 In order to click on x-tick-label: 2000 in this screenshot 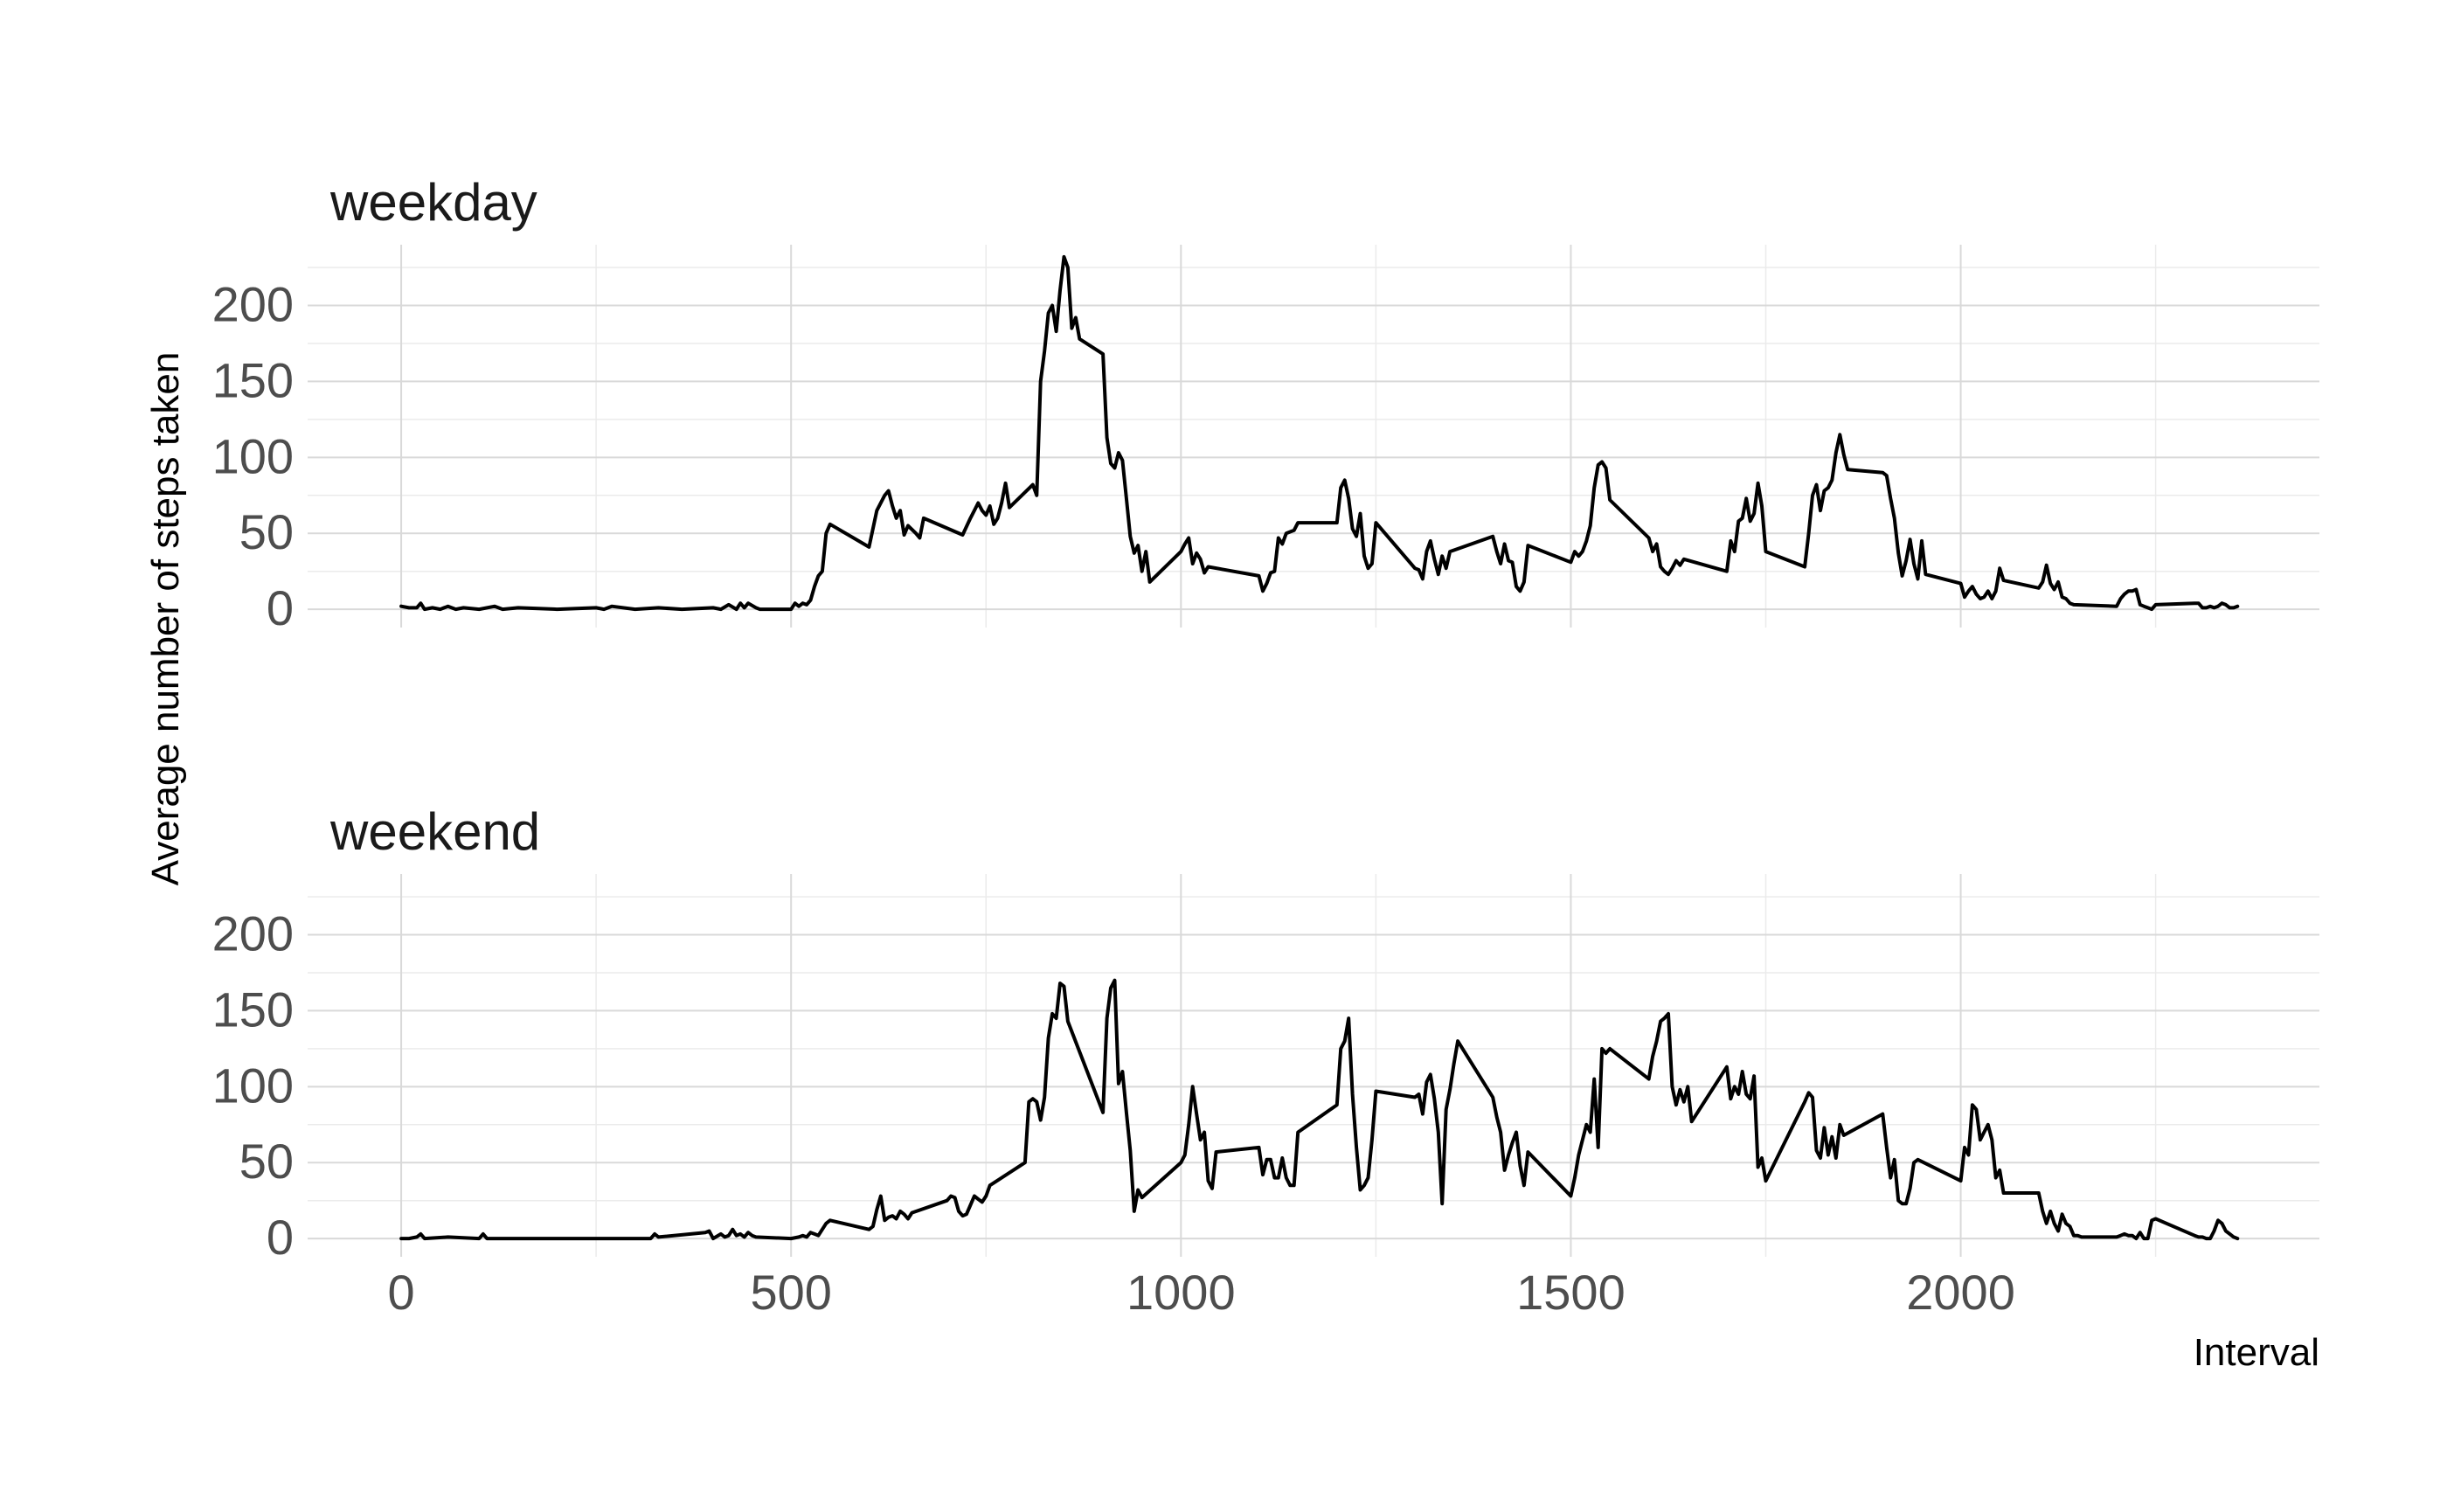, I will do `click(1960, 1292)`.